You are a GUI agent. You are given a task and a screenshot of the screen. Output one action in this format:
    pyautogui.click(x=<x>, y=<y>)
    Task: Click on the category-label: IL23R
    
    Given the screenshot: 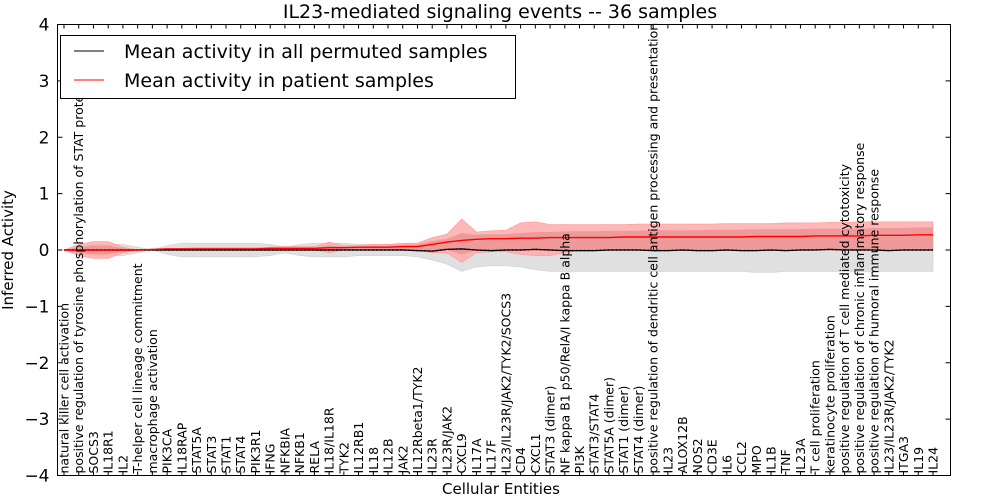 What is the action you would take?
    pyautogui.click(x=432, y=456)
    